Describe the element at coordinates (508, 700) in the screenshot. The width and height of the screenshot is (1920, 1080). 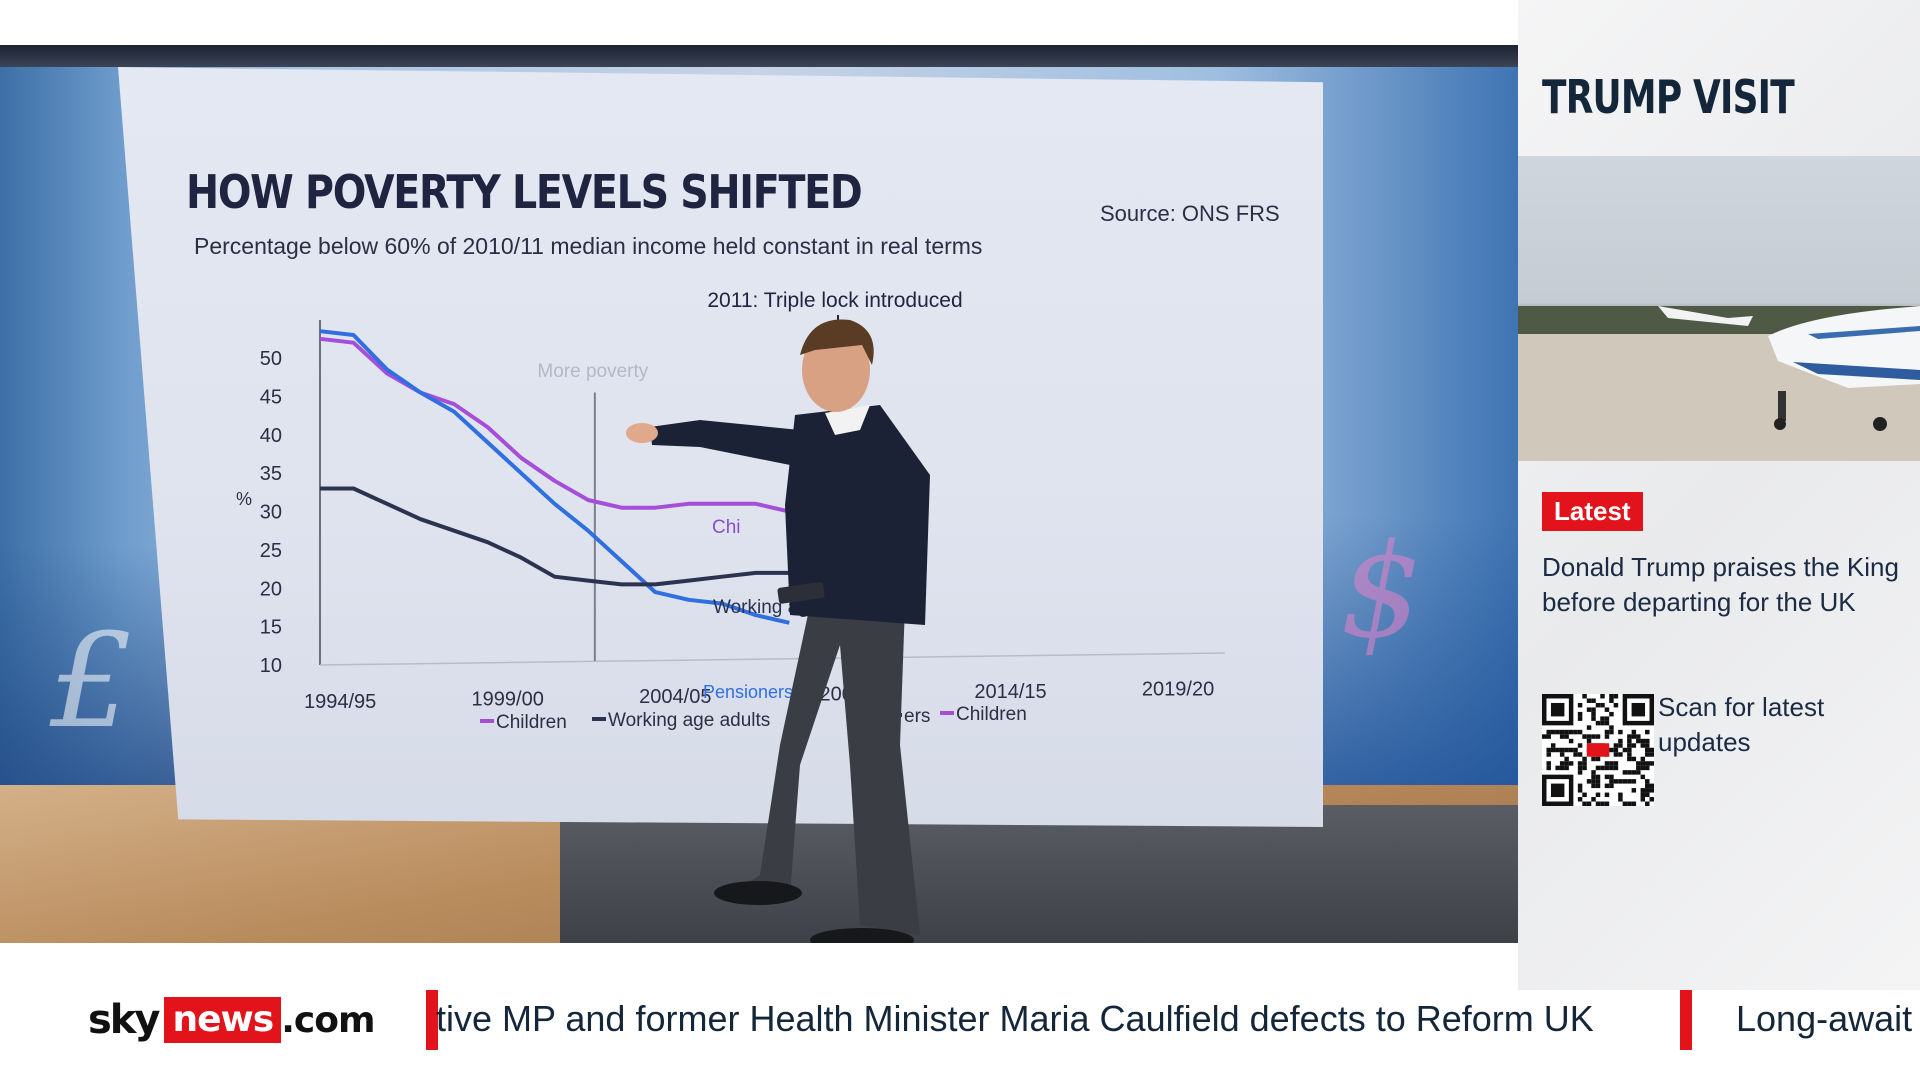
I see `x-tick-label: 1999/00` at that location.